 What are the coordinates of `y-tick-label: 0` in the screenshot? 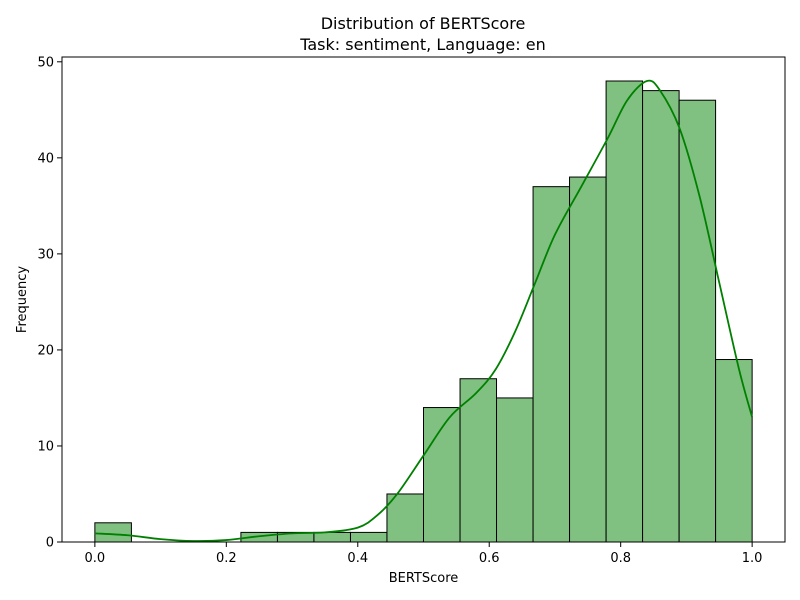 It's located at (50, 543).